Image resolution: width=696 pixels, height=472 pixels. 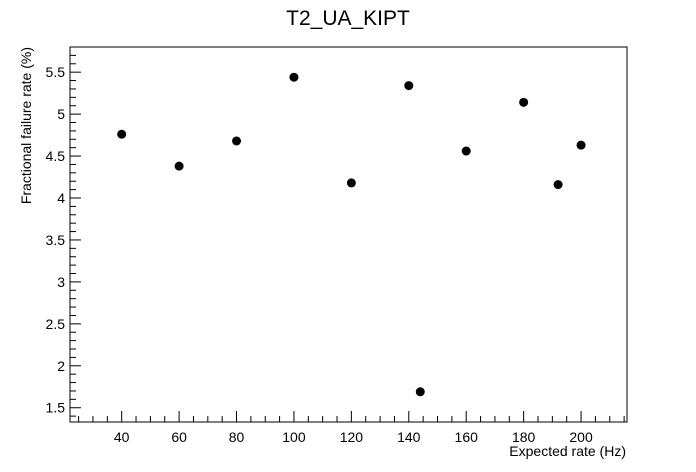 What do you see at coordinates (352, 437) in the screenshot?
I see `x-tick-label: 120` at bounding box center [352, 437].